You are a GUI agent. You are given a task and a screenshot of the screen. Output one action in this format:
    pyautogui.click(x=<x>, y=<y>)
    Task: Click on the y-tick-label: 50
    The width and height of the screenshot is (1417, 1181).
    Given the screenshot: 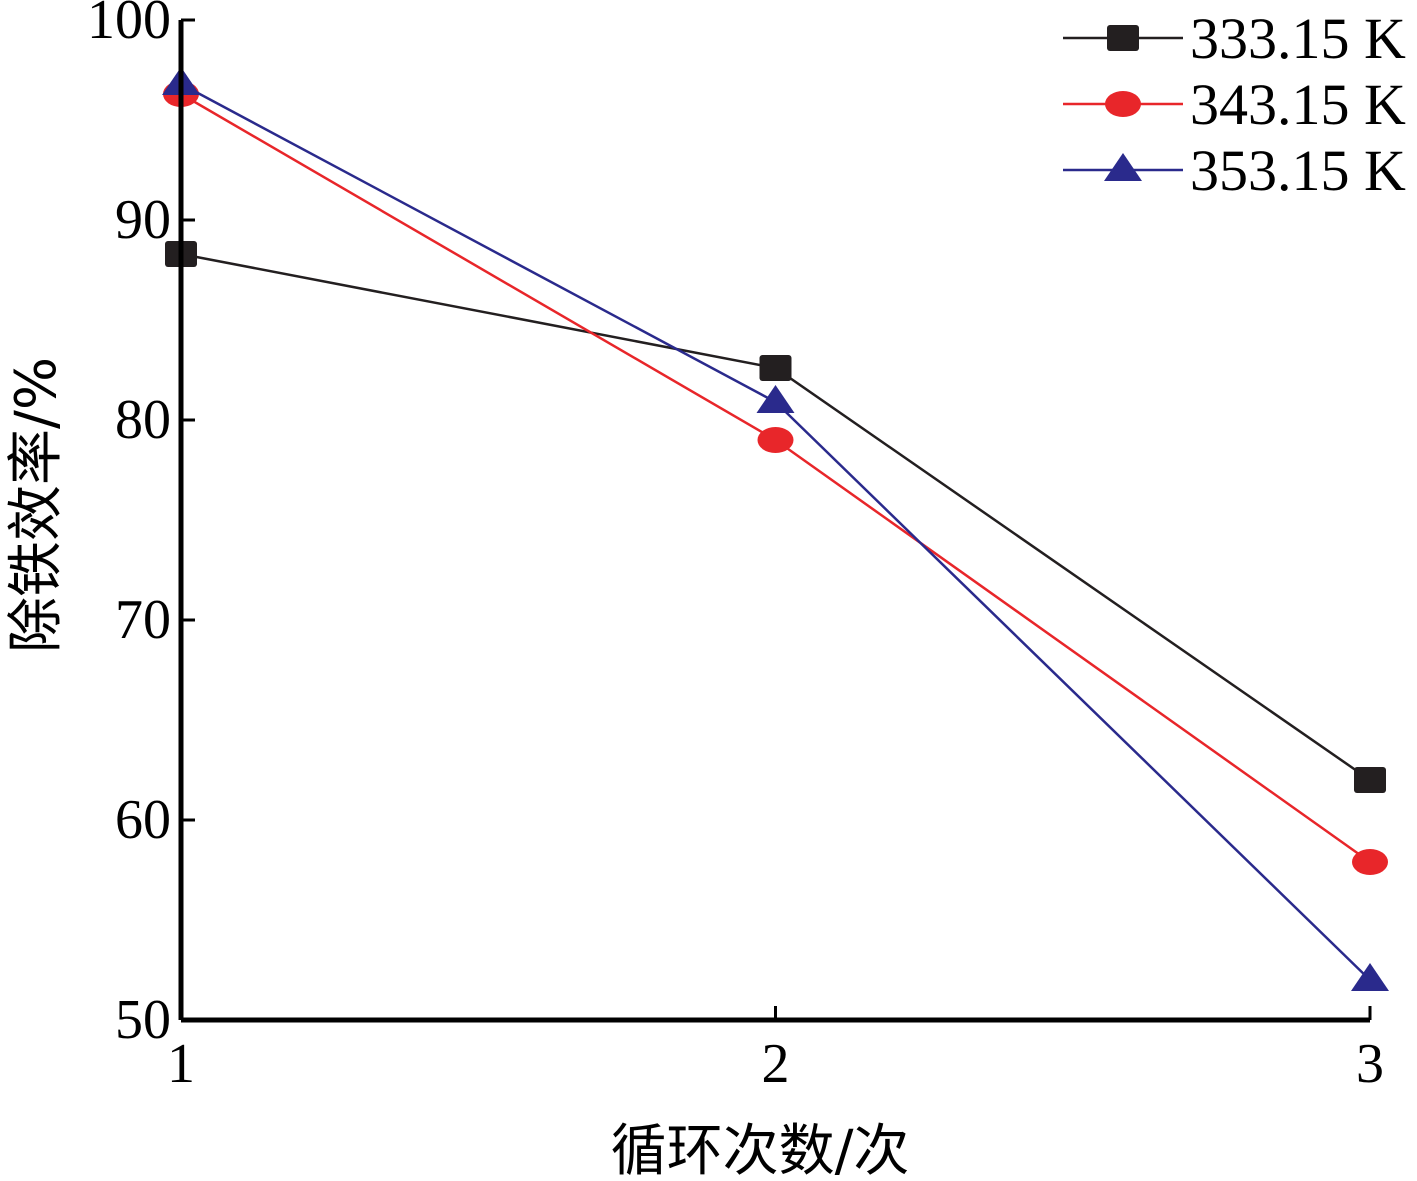 What is the action you would take?
    pyautogui.click(x=143, y=1020)
    